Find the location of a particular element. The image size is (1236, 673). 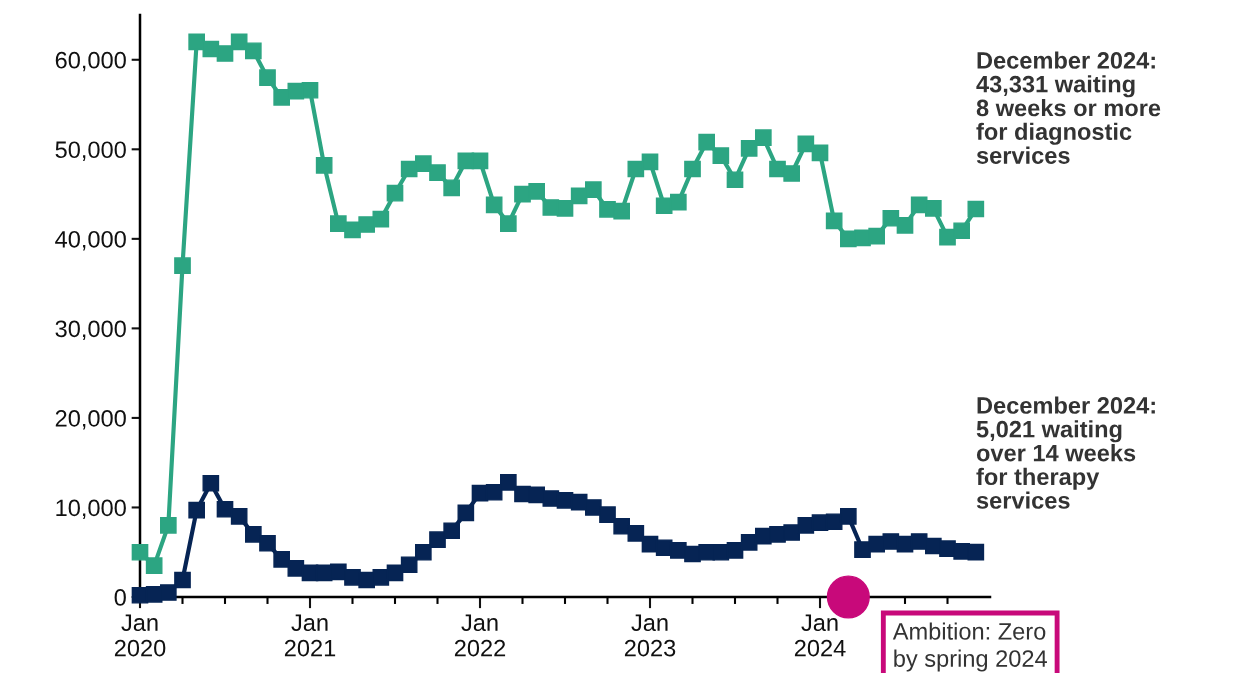

x-tick-label: Jan 2022 is located at coordinates (480, 635).